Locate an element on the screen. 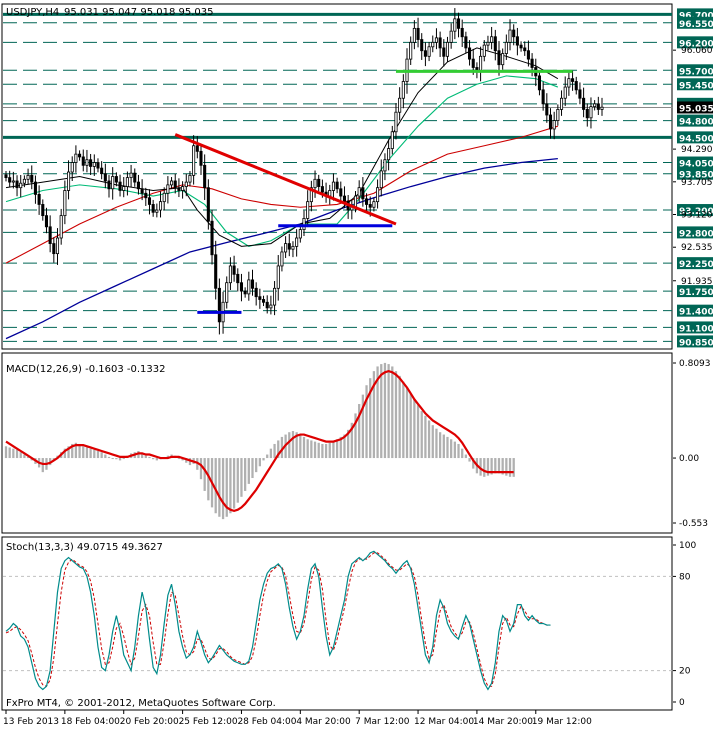 The image size is (713, 733). level-tag-text: 96.700 is located at coordinates (696, 16).